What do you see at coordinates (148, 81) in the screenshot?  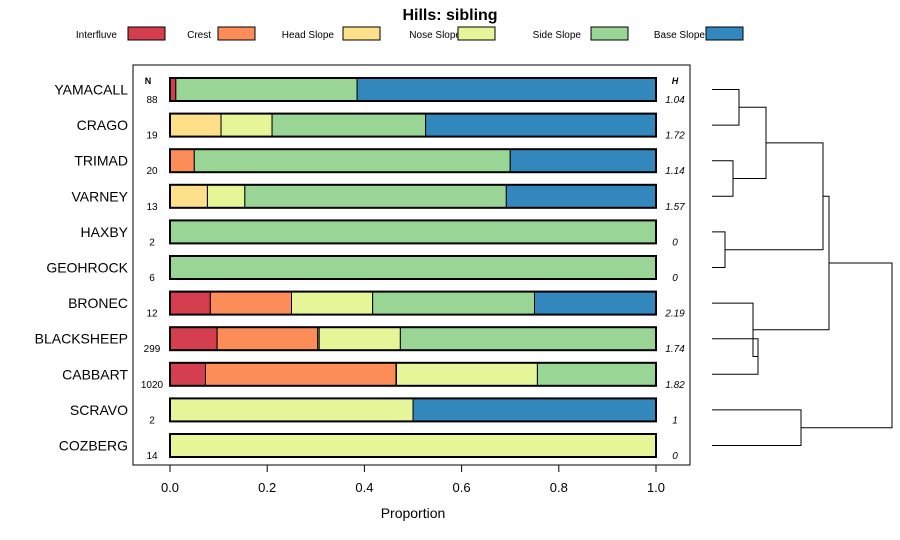 I see `n-column-header: N` at bounding box center [148, 81].